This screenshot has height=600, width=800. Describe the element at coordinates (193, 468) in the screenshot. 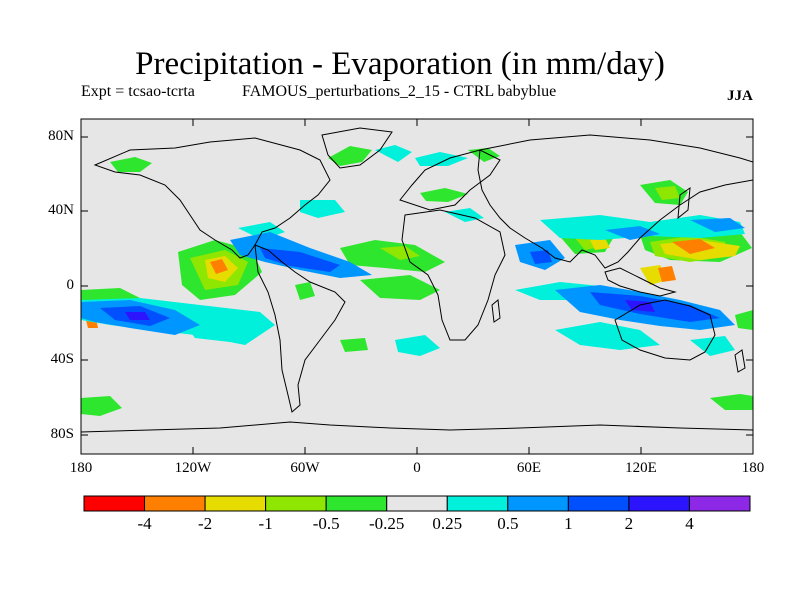

I see `lon-label-120w: 120W` at that location.